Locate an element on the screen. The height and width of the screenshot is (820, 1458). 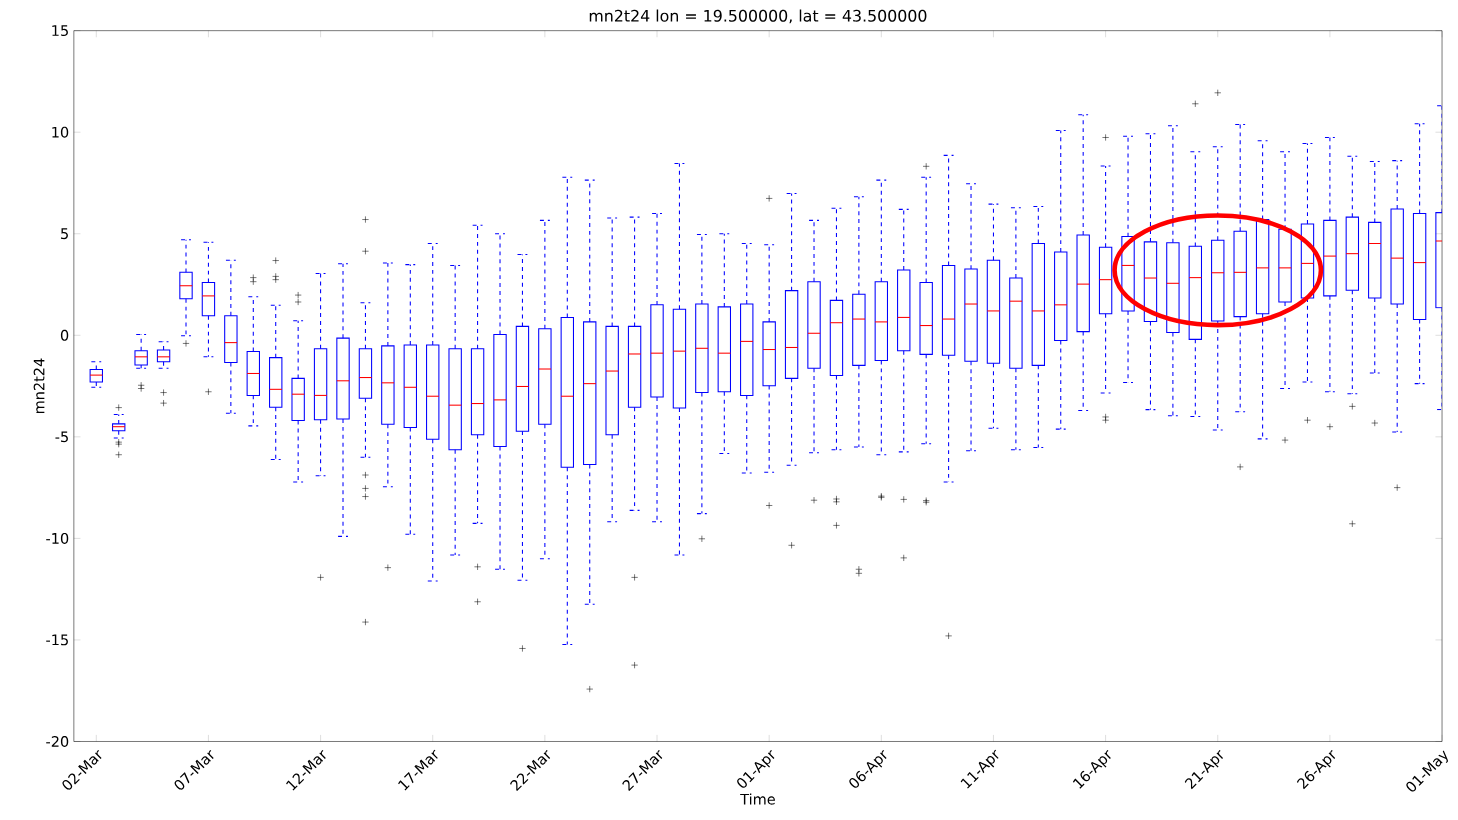
y-tick-label: 0 is located at coordinates (64, 335).